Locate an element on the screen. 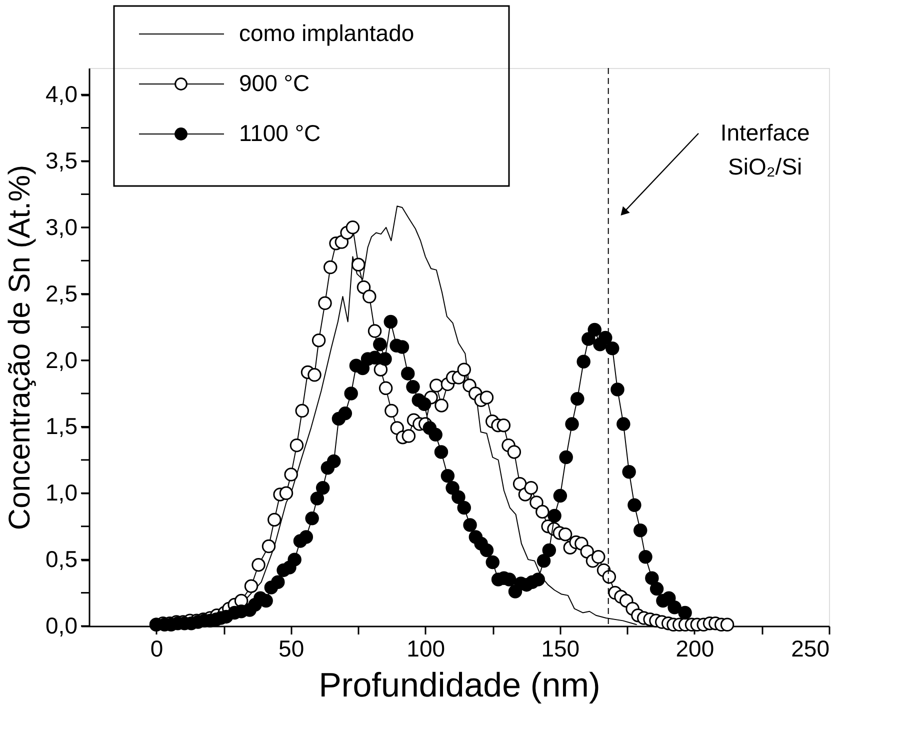  x-tick-label: 0 is located at coordinates (157, 649).